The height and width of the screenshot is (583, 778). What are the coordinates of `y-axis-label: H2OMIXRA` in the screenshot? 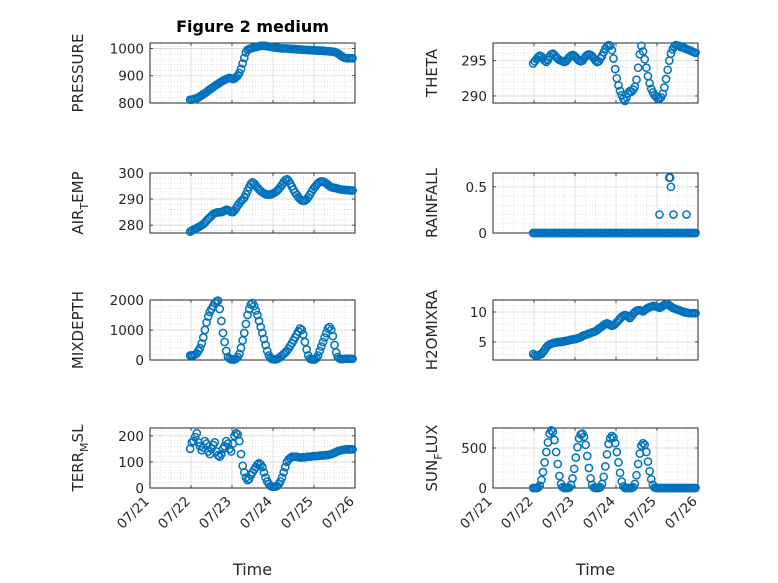 It's located at (432, 329).